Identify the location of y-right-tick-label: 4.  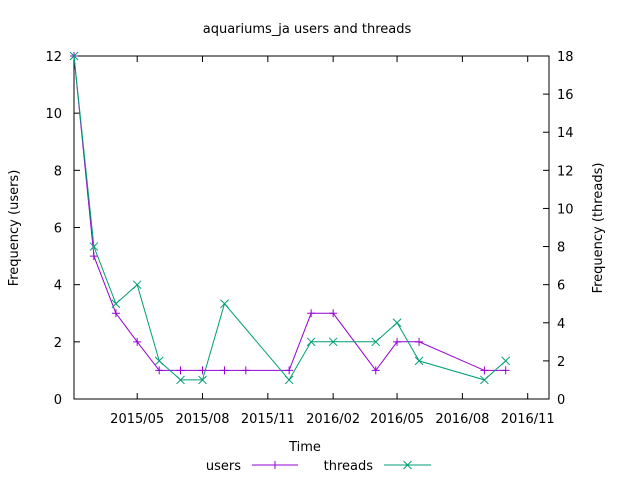
(561, 324).